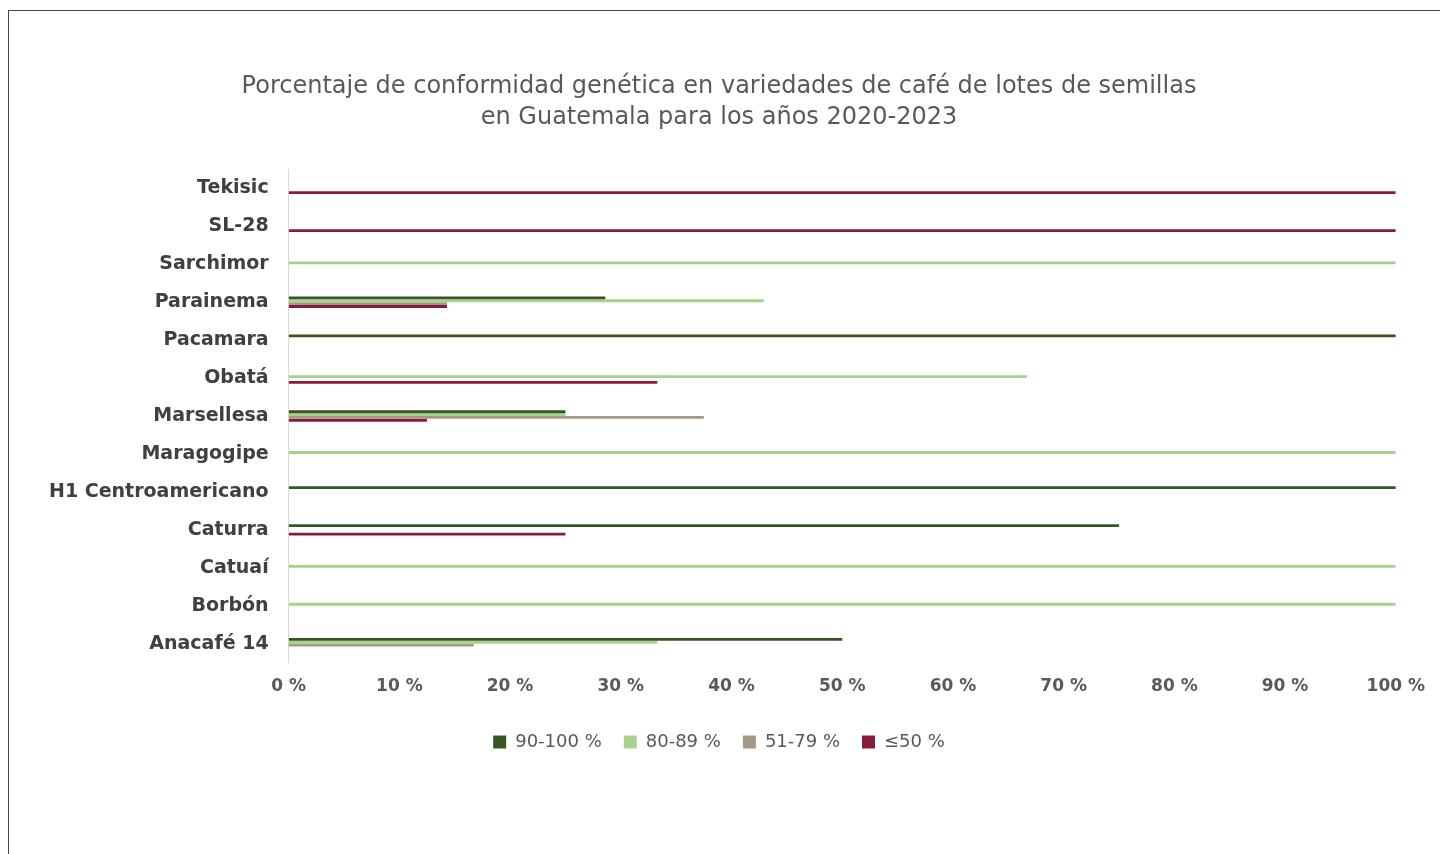 The image size is (1440, 854). I want to click on y-tick-label: SL-28, so click(238, 224).